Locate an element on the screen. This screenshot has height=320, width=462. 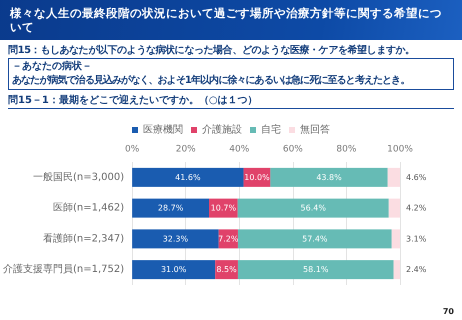
data-label: 58.1% is located at coordinates (316, 269).